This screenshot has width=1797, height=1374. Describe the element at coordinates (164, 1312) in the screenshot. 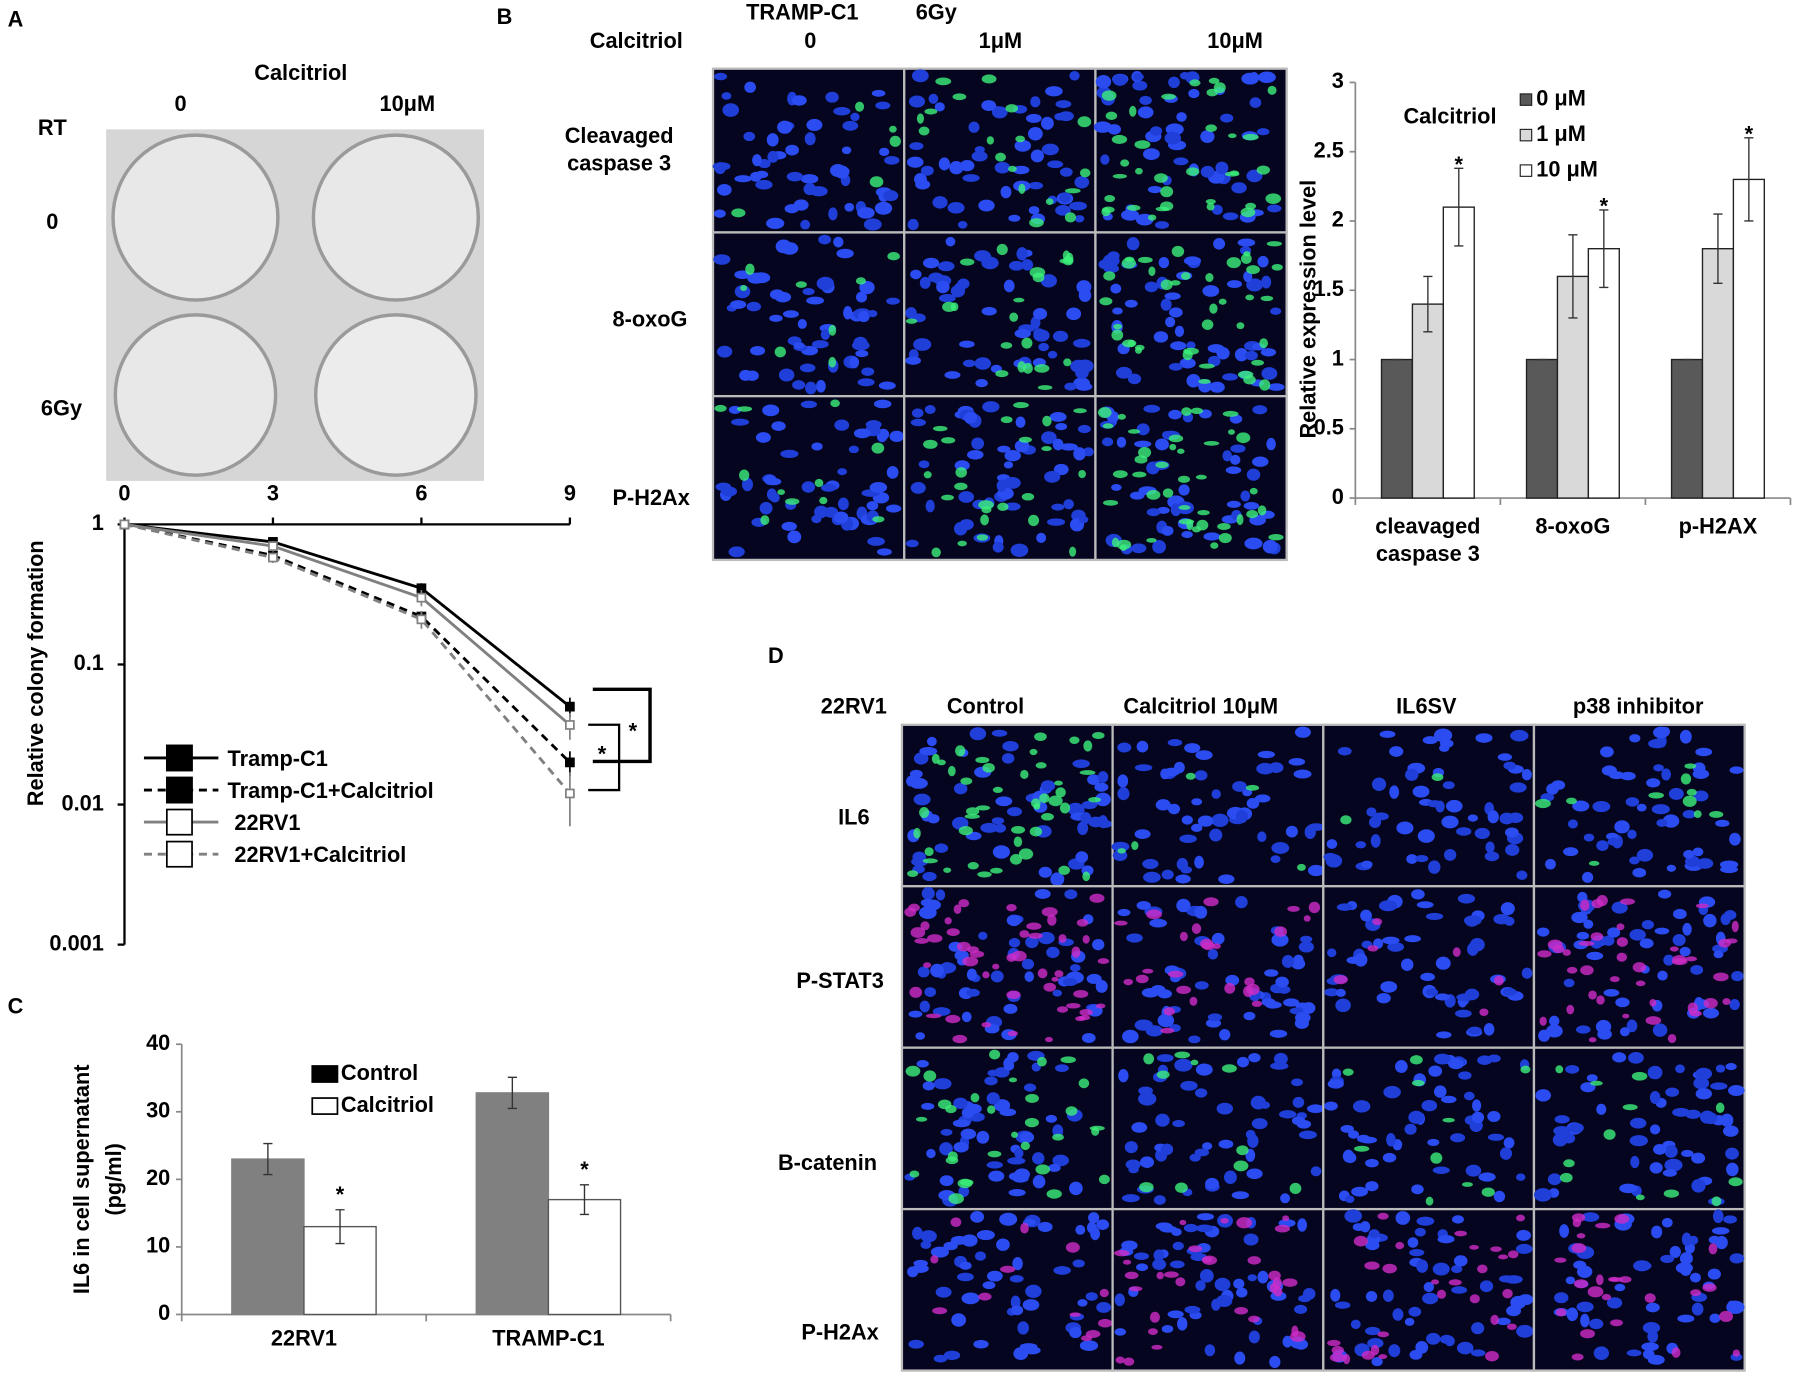

I see `y-tick-label: 0` at that location.